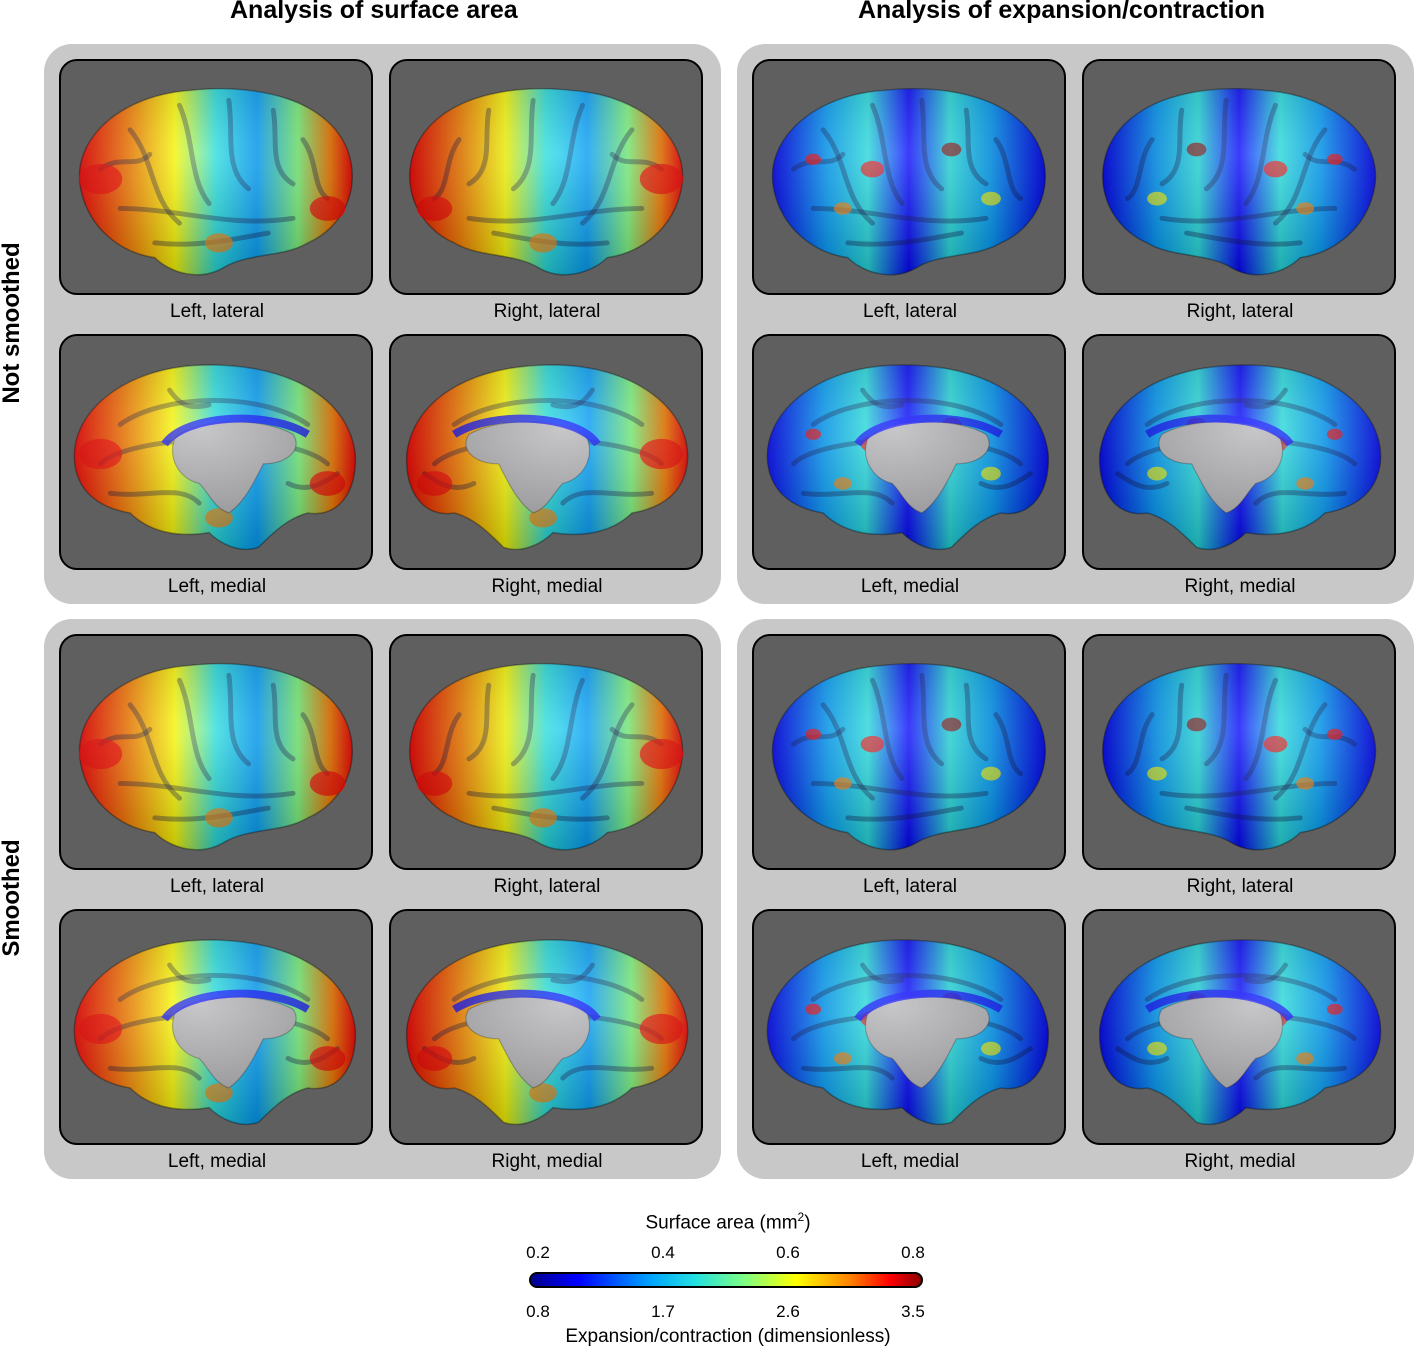  Describe the element at coordinates (663, 1311) in the screenshot. I see `colorbar-bottom-tick: 1.7` at that location.